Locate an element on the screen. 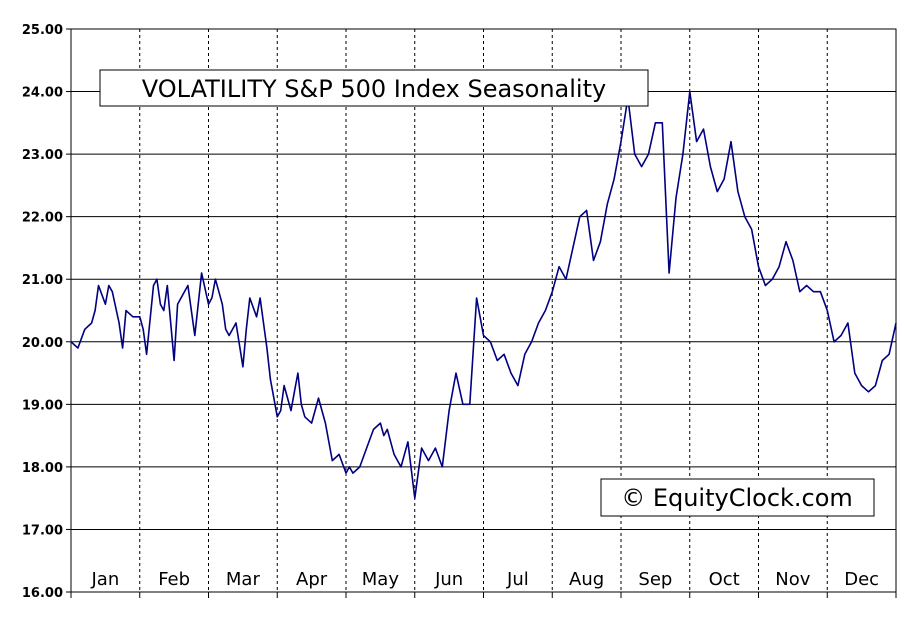 The image size is (911, 625). y-tick-label: 22.00 is located at coordinates (42, 218).